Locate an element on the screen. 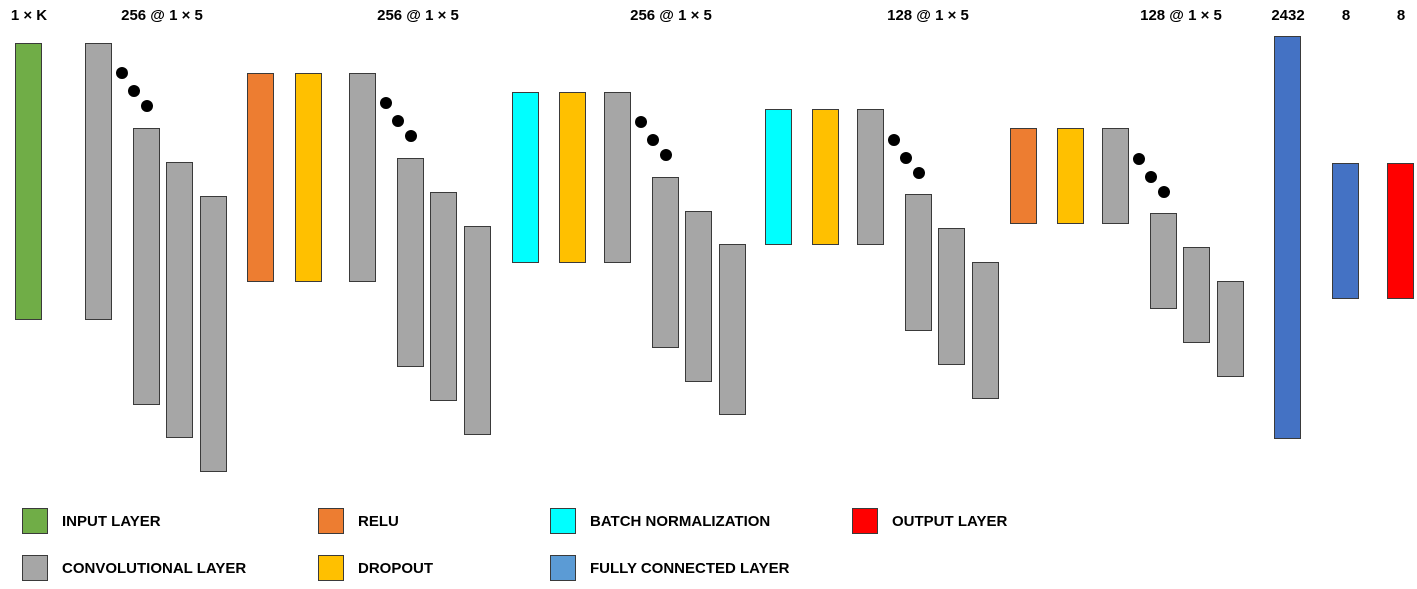 This screenshot has width=1417, height=589. legend-item-relu: RELU is located at coordinates (358, 521).